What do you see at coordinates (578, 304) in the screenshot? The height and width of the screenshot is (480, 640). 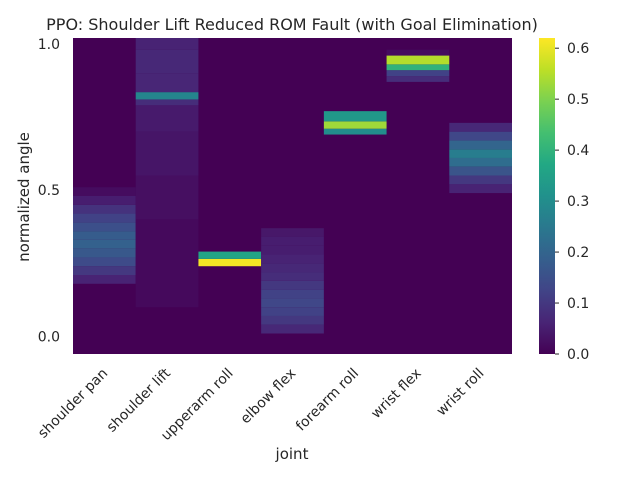 I see `colorbar-tick-label: 0.1` at bounding box center [578, 304].